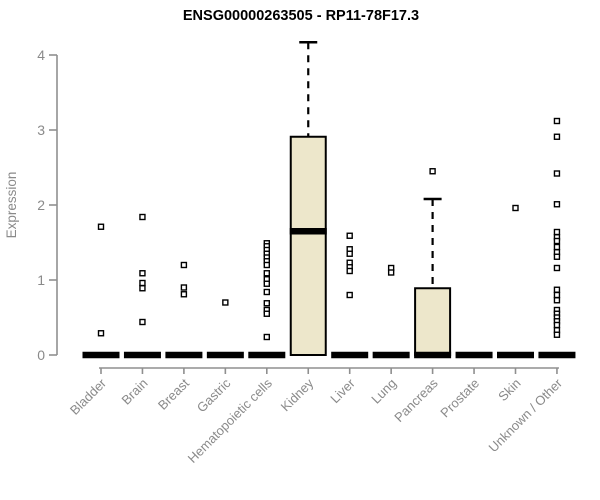 This screenshot has height=500, width=600. What do you see at coordinates (301, 16) in the screenshot?
I see `chart-title: ENSG00000263505 - RP11-78F17.3` at bounding box center [301, 16].